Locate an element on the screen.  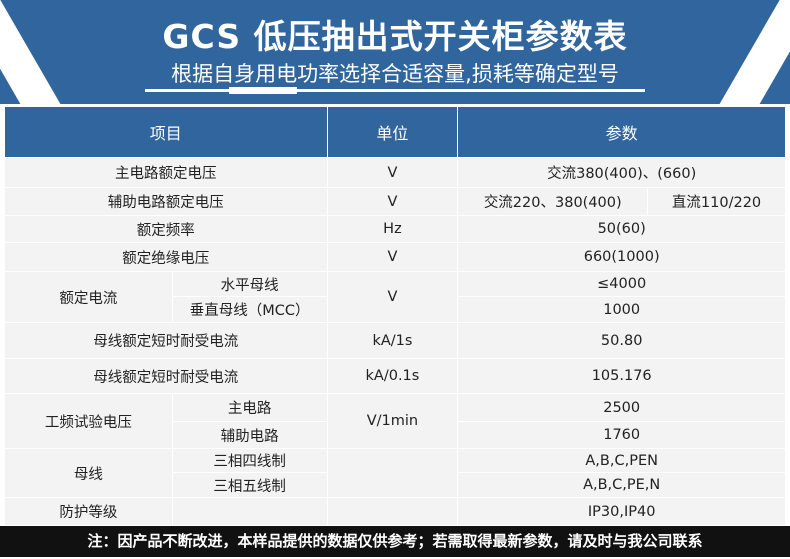
cell-subitem: 辅助电路 is located at coordinates (249, 435).